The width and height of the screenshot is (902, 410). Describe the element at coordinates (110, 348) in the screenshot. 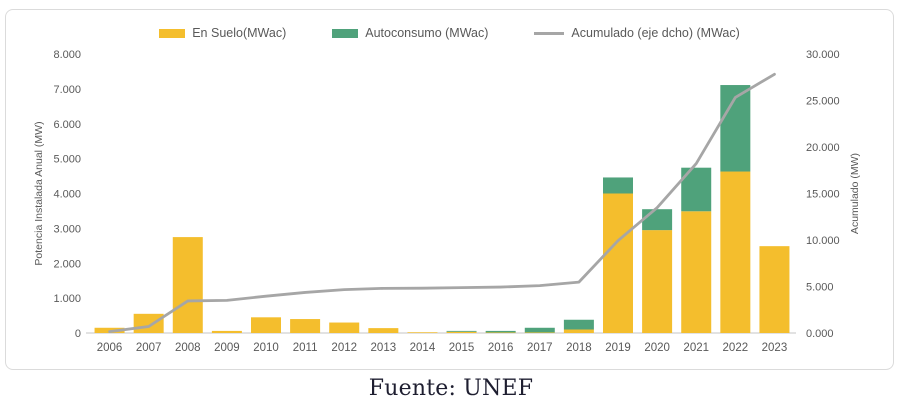

I see `x-tick-label: 2006` at that location.